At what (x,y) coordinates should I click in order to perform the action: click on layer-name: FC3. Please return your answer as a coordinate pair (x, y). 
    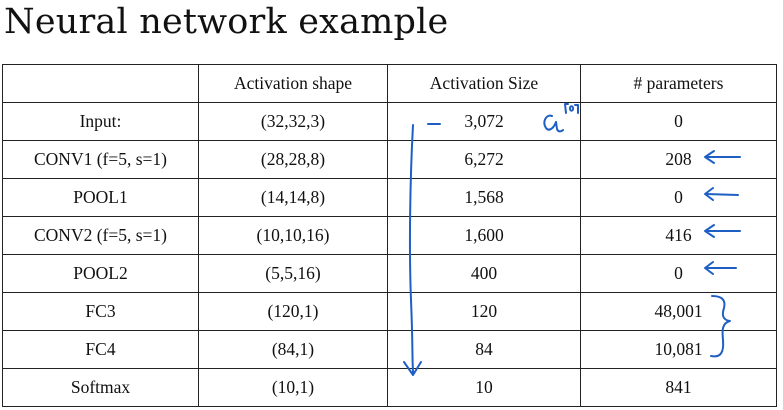
    Looking at the image, I should click on (100, 311).